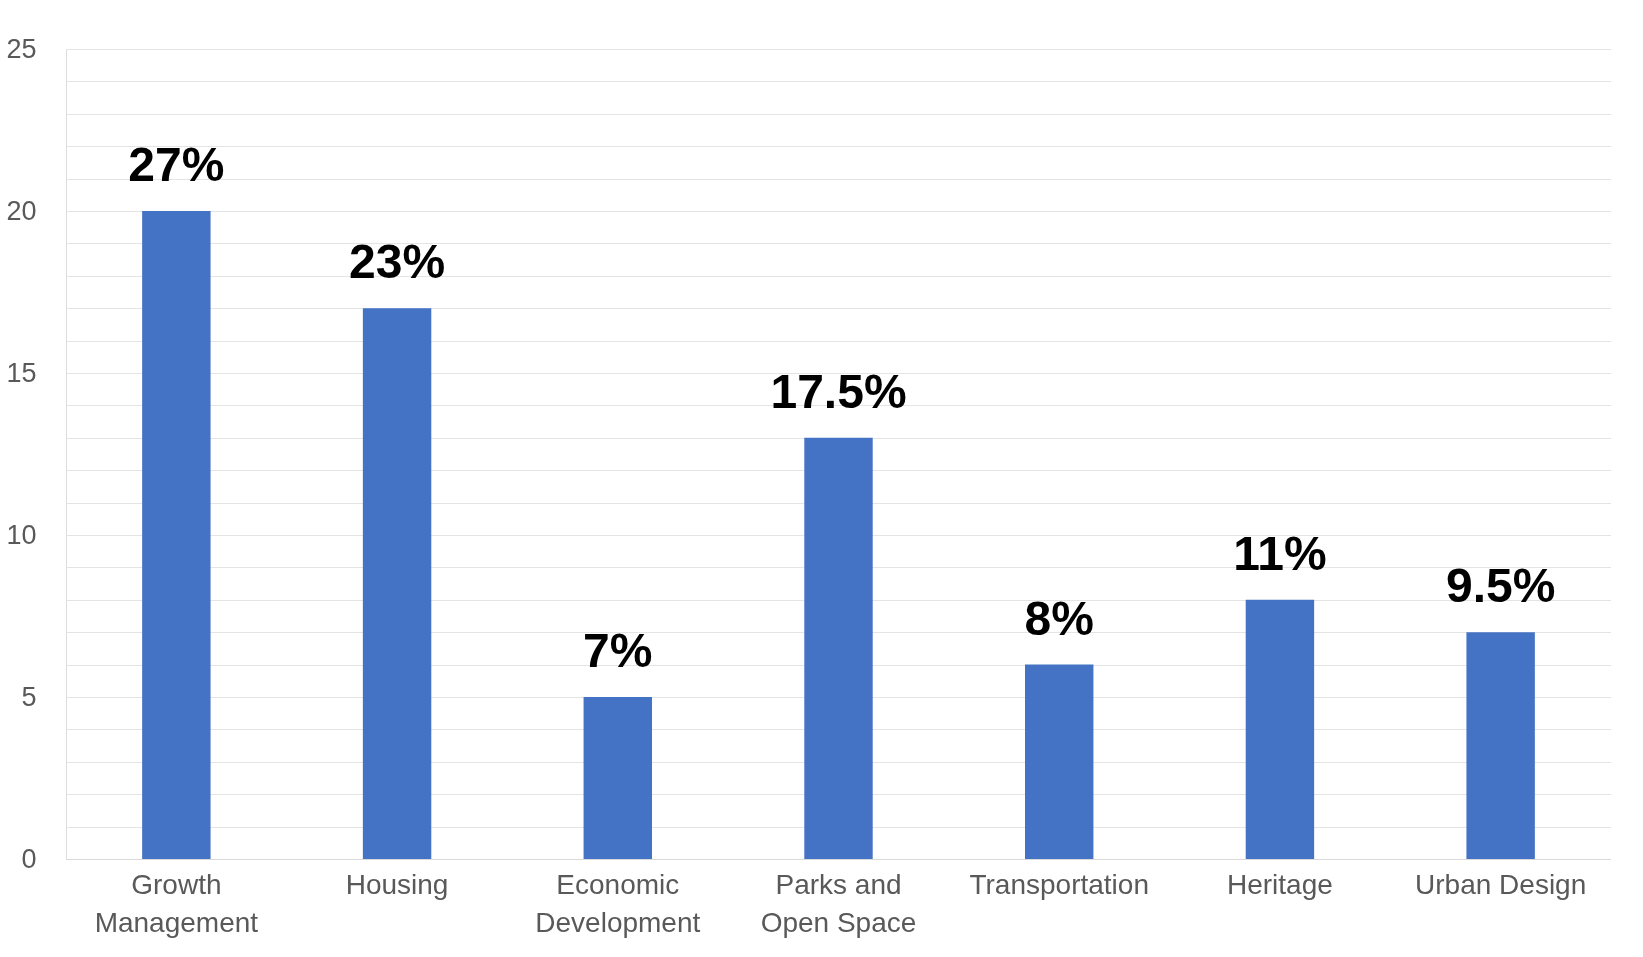 This screenshot has width=1643, height=957. I want to click on x-tick-label: Urban Design, so click(1501, 884).